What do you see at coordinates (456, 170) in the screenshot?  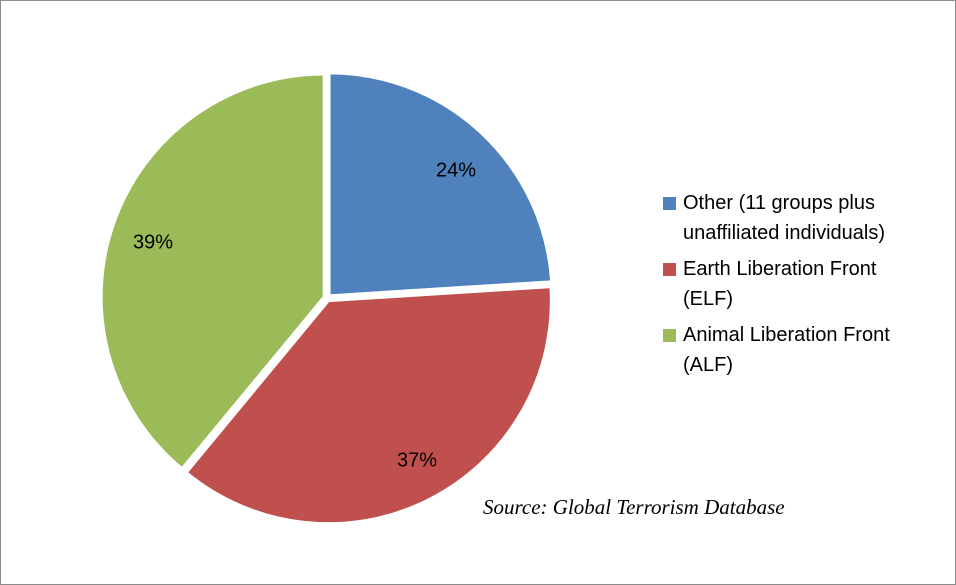 I see `pie-label-other: 24%` at bounding box center [456, 170].